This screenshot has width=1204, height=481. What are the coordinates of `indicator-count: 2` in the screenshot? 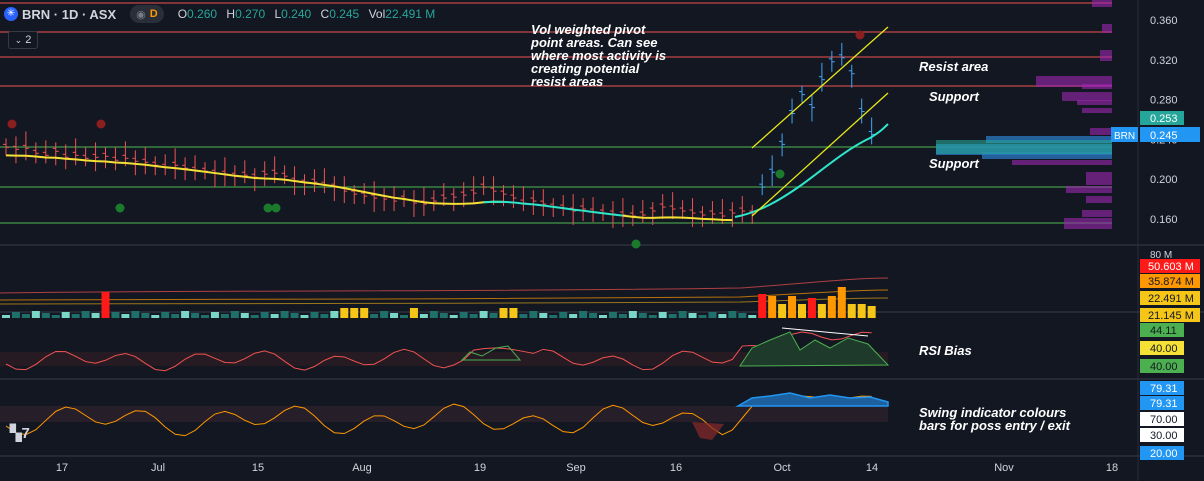 It's located at (28, 40).